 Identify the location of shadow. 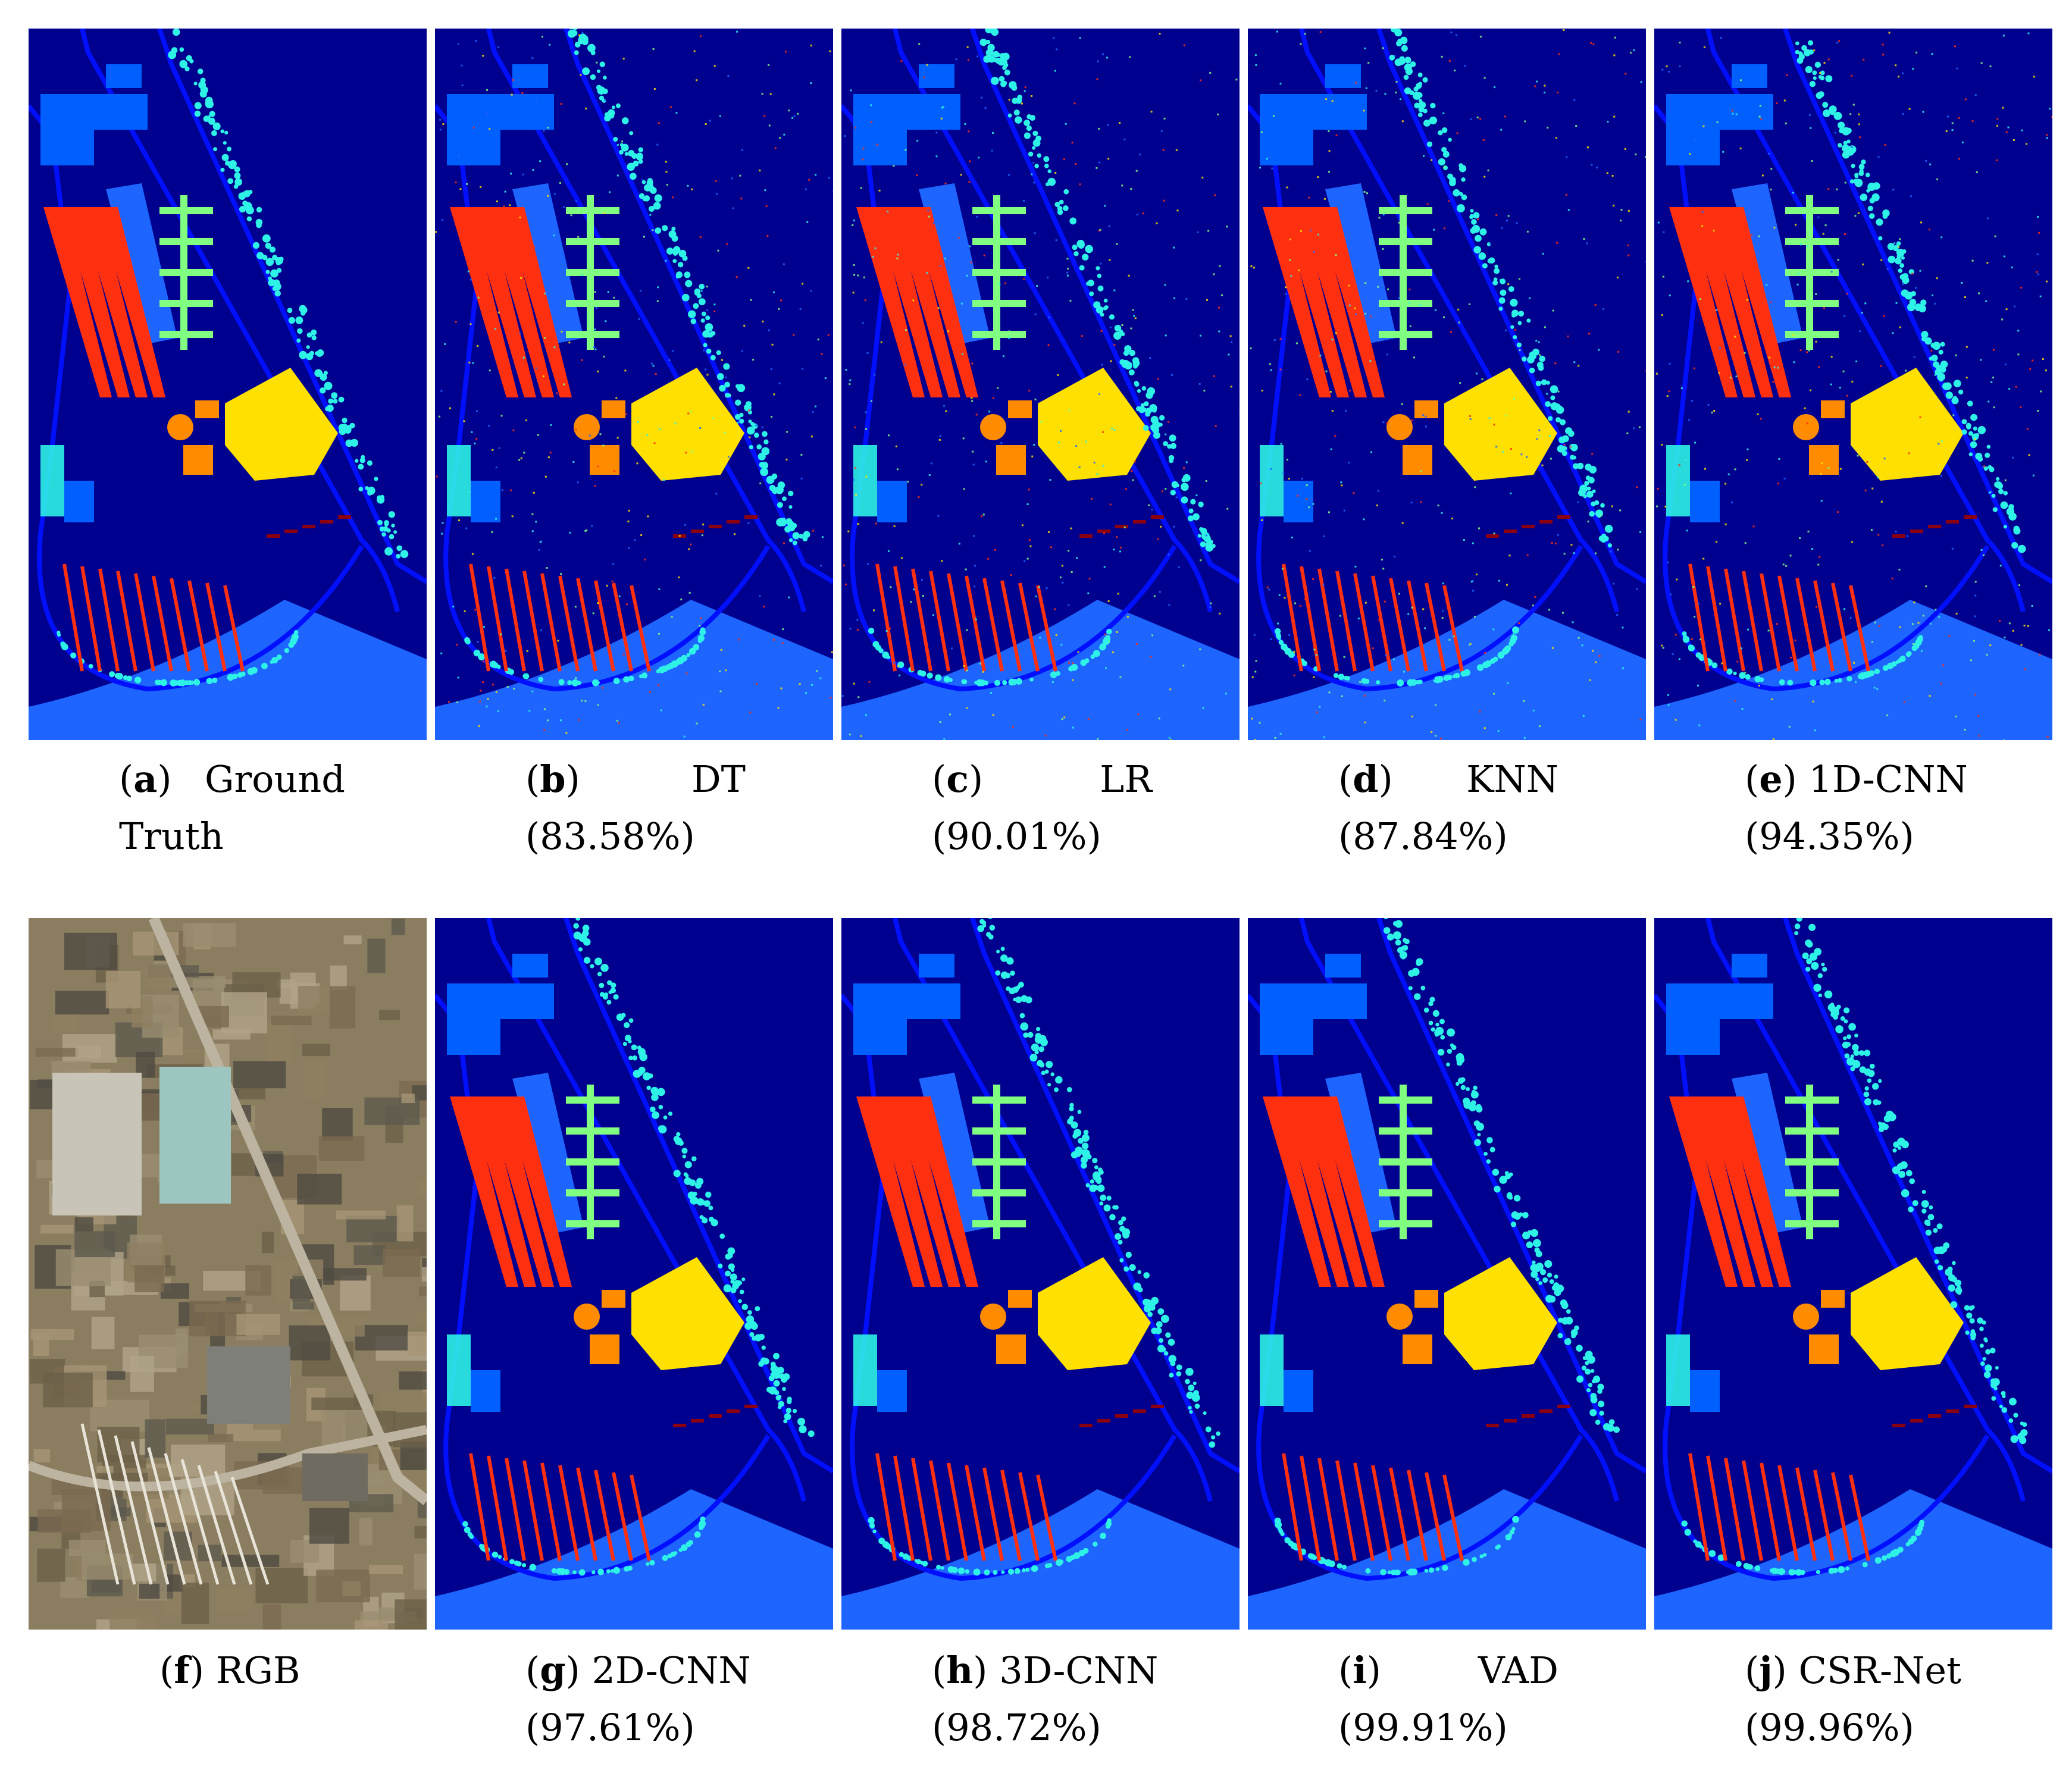
(1492, 1425).